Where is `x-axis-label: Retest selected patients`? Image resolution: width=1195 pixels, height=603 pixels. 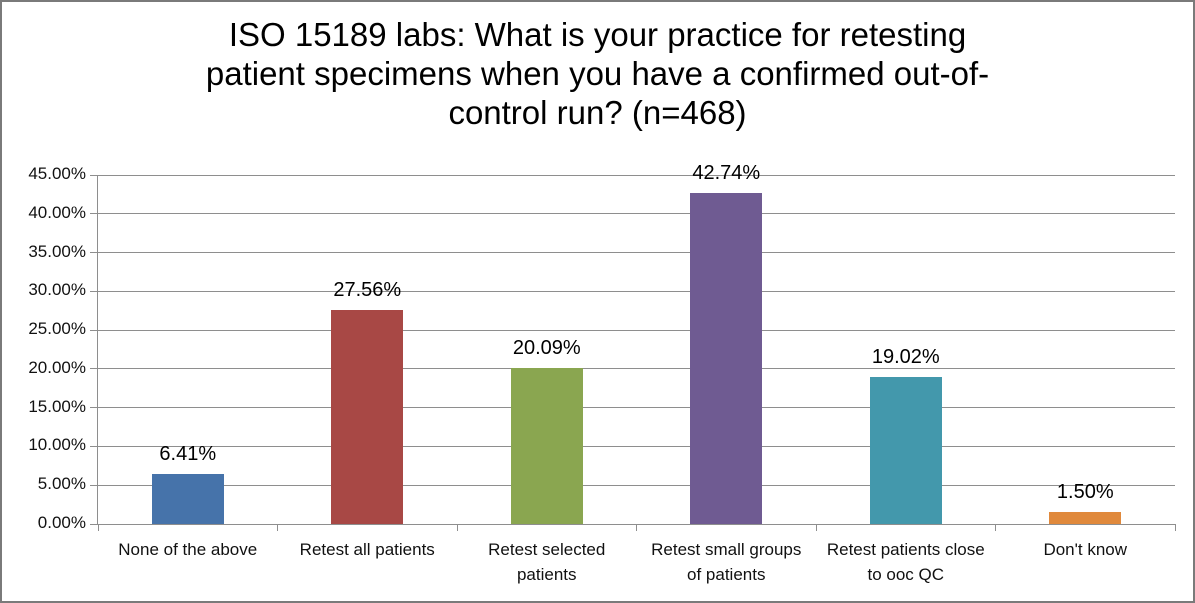
x-axis-label: Retest selected patients is located at coordinates (547, 562).